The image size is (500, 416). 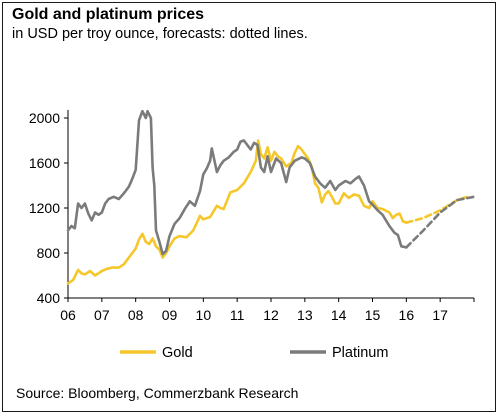 What do you see at coordinates (108, 14) in the screenshot?
I see `chart-title: Gold and platinum prices` at bounding box center [108, 14].